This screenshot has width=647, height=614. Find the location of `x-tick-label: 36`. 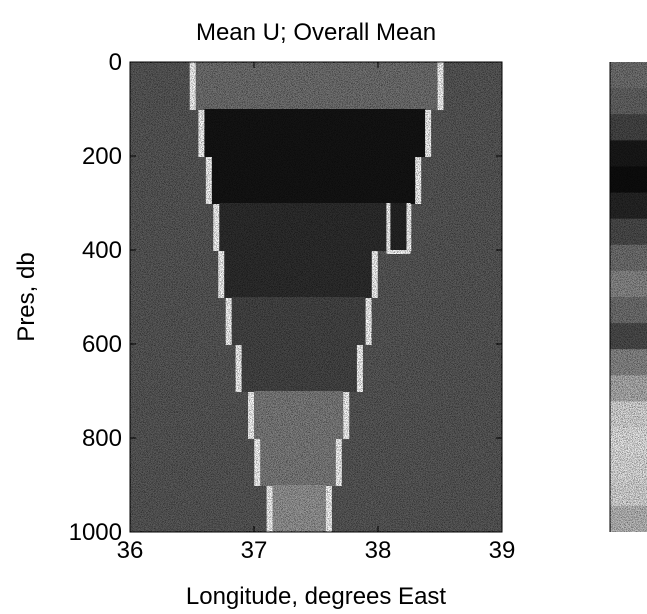

x-tick-label: 36 is located at coordinates (130, 550).